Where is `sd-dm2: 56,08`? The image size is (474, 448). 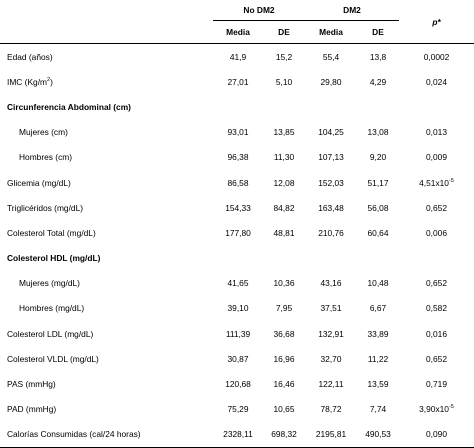 sd-dm2: 56,08 is located at coordinates (378, 207).